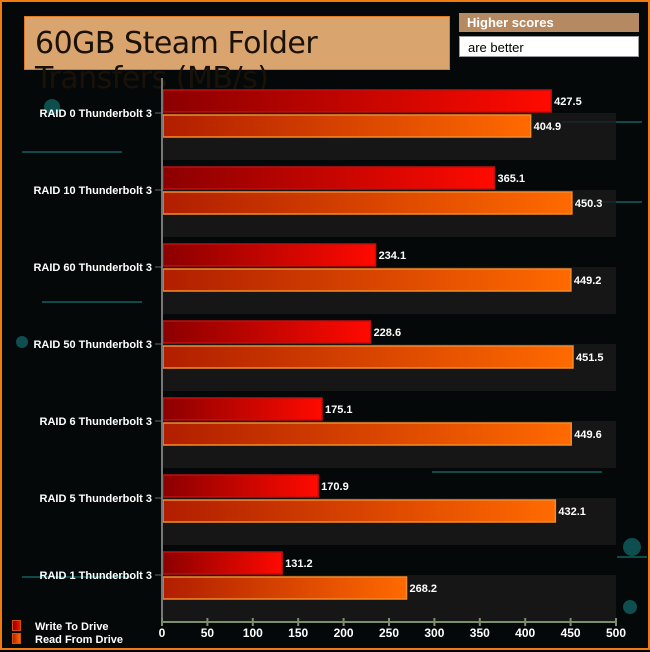 Image resolution: width=650 pixels, height=652 pixels. What do you see at coordinates (96, 576) in the screenshot?
I see `category-label: RAID 1 Thunderbolt 3` at bounding box center [96, 576].